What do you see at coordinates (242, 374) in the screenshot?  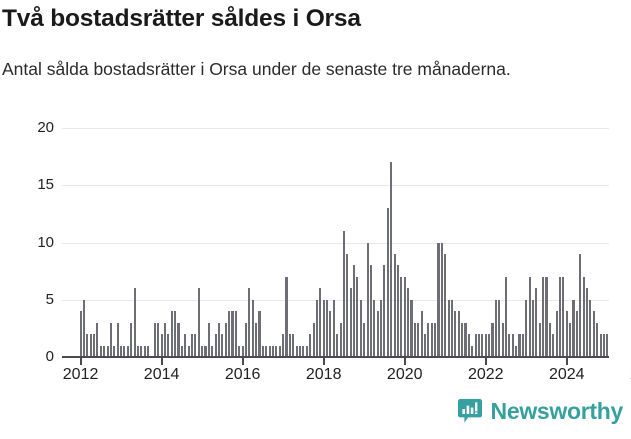 I see `x-axis-tick-label: 2016` at bounding box center [242, 374].